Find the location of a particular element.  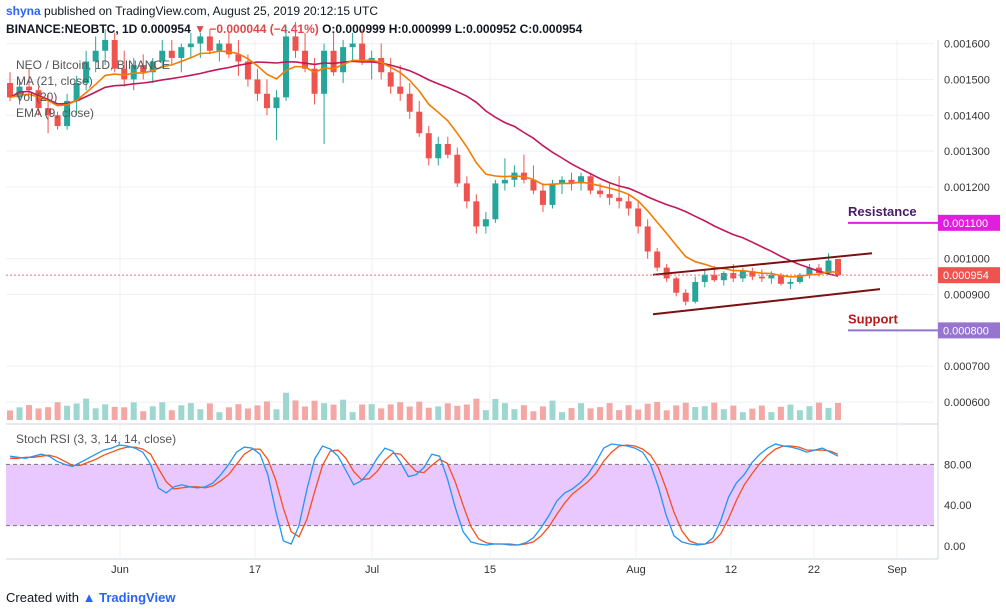

rsi-k-line is located at coordinates (424, 494).